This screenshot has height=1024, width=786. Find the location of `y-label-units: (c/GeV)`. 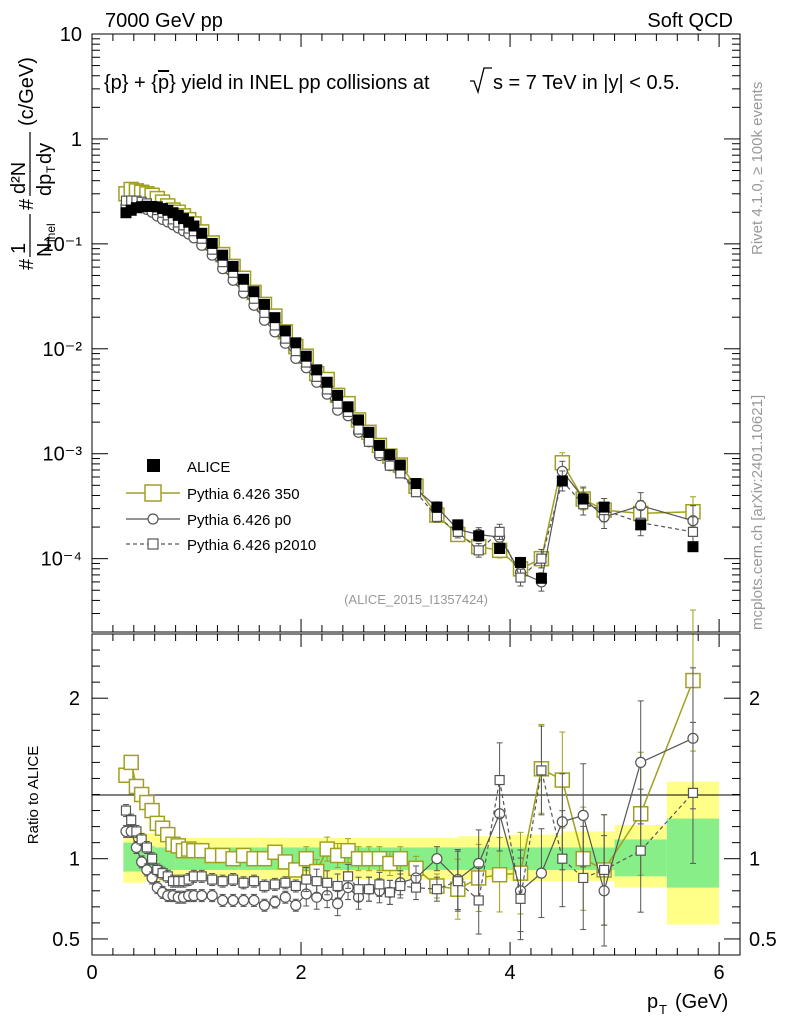

y-label-units: (c/GeV) is located at coordinates (27, 91).